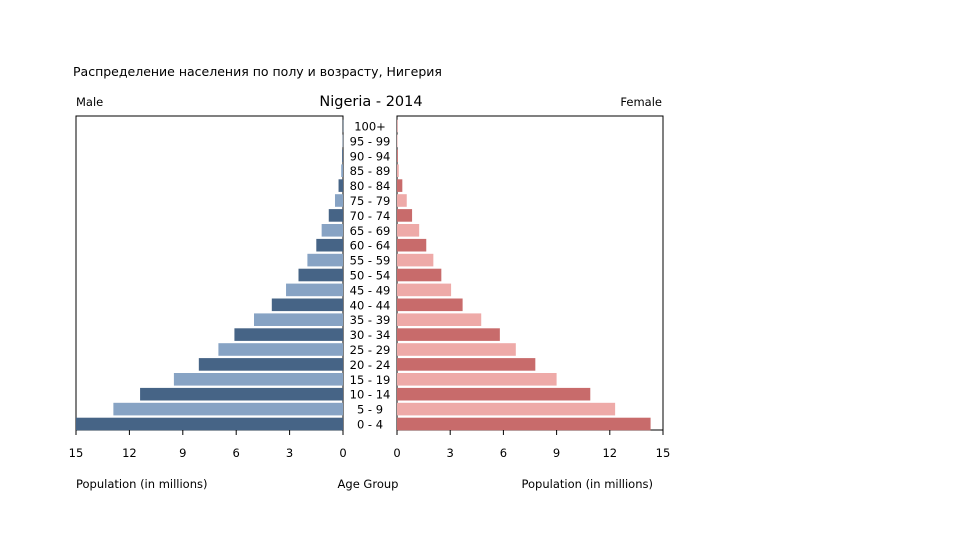  Describe the element at coordinates (370, 365) in the screenshot. I see `age-group-label: 20 - 24` at that location.